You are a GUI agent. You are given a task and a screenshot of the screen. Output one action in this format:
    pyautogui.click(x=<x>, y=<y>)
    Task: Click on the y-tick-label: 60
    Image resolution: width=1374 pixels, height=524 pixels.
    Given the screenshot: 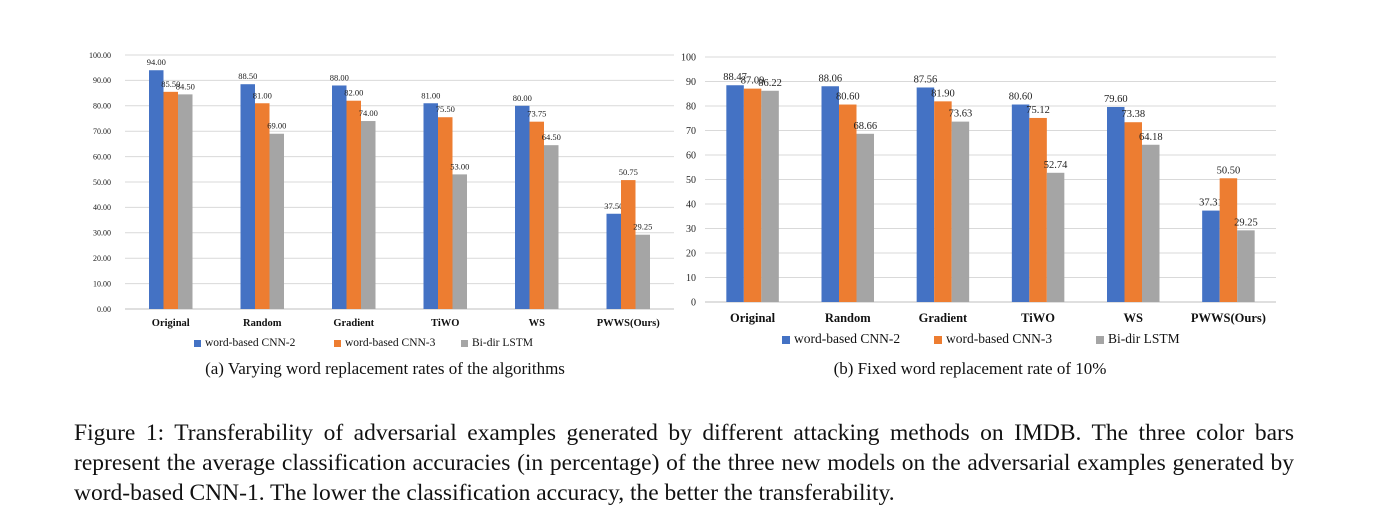 What is the action you would take?
    pyautogui.click(x=691, y=156)
    